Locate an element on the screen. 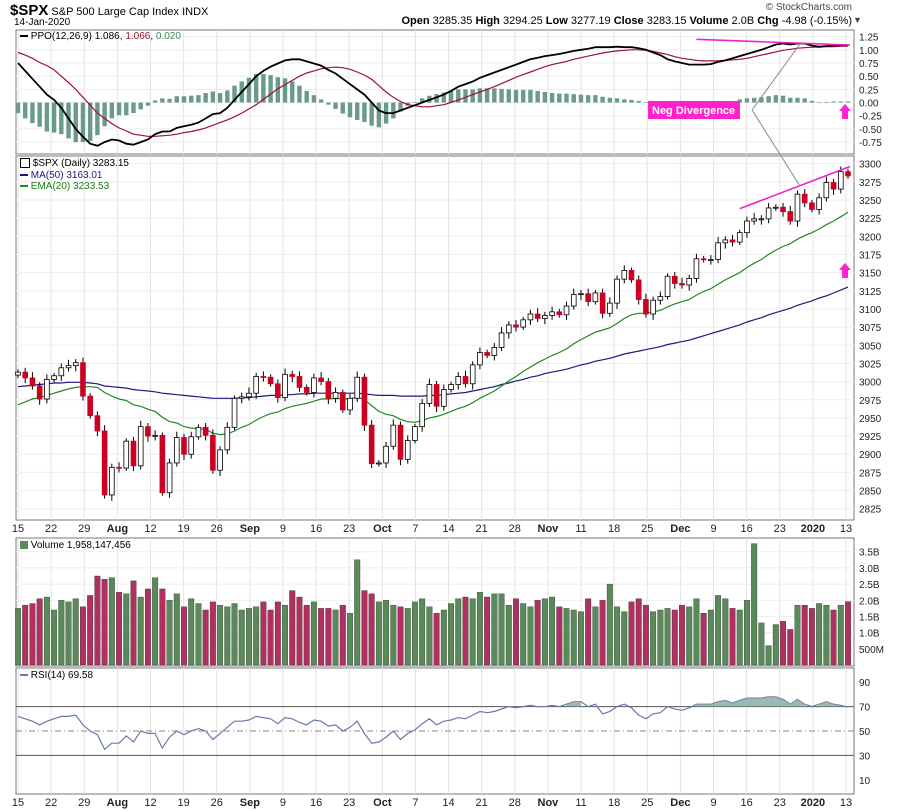 The width and height of the screenshot is (900, 811). x-tick-label: 12 is located at coordinates (150, 803).